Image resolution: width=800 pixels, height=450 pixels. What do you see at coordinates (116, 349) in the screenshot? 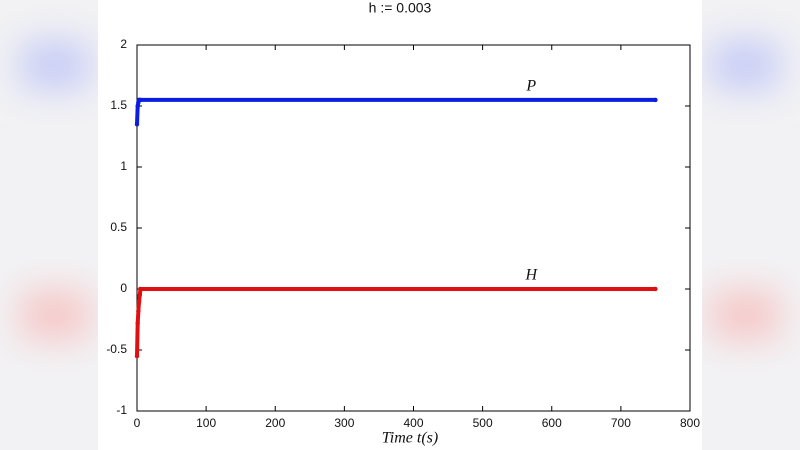
I see `y-tick-label: -0.5` at bounding box center [116, 349].